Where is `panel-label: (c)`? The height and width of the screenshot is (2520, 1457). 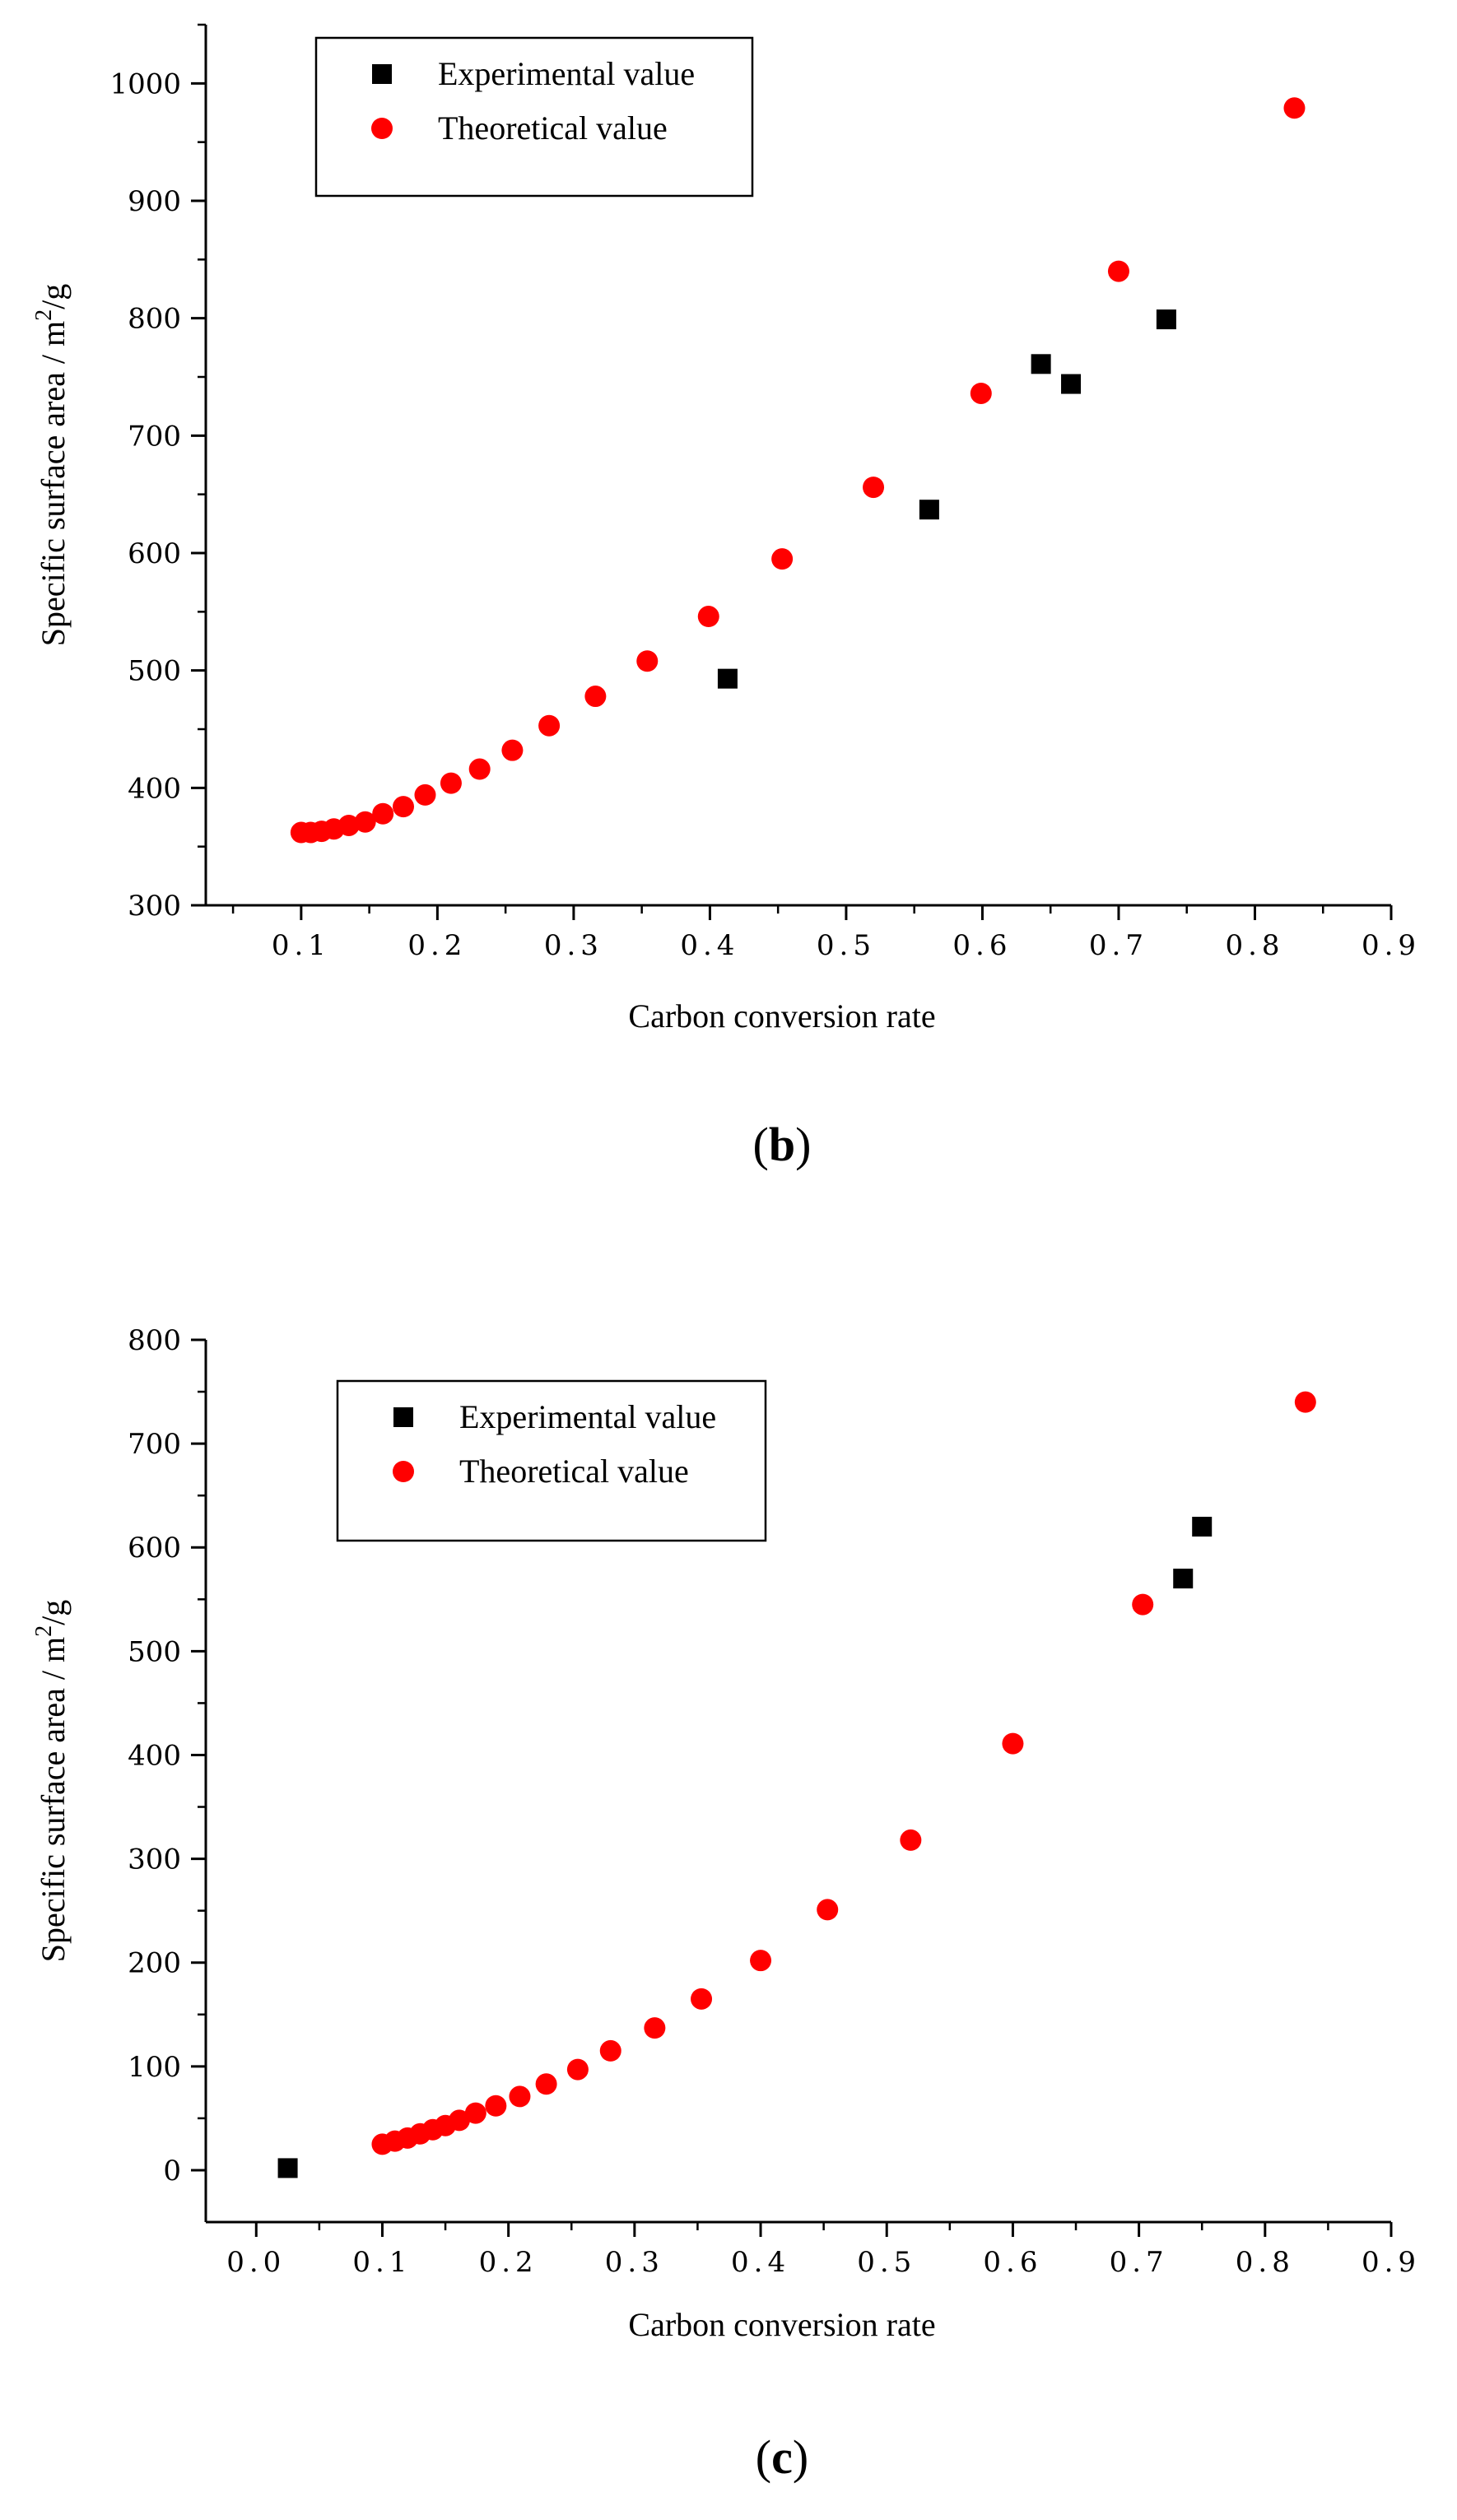
panel-label: (c) is located at coordinates (782, 2457).